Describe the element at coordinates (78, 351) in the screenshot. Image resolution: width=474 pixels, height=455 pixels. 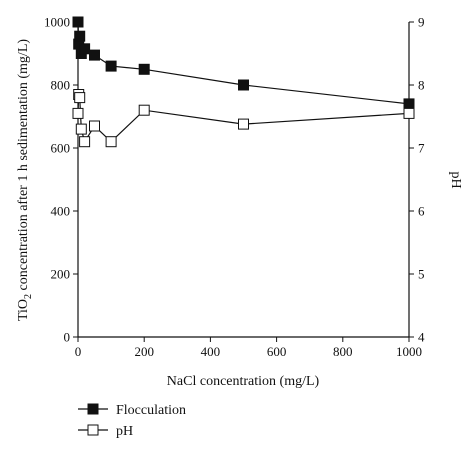
I see `x-tick-label: 0` at that location.